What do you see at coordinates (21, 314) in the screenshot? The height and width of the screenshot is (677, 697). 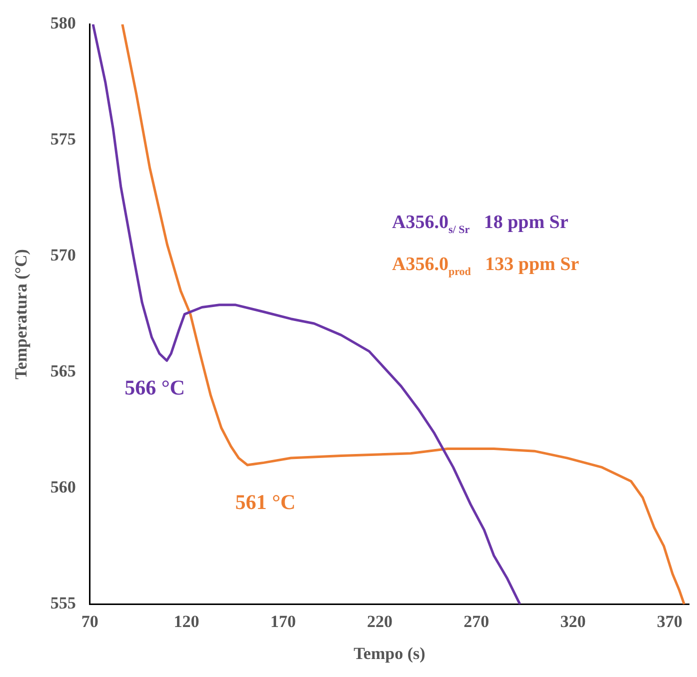 I see `y-axis-title: Temperatura (°C)` at bounding box center [21, 314].